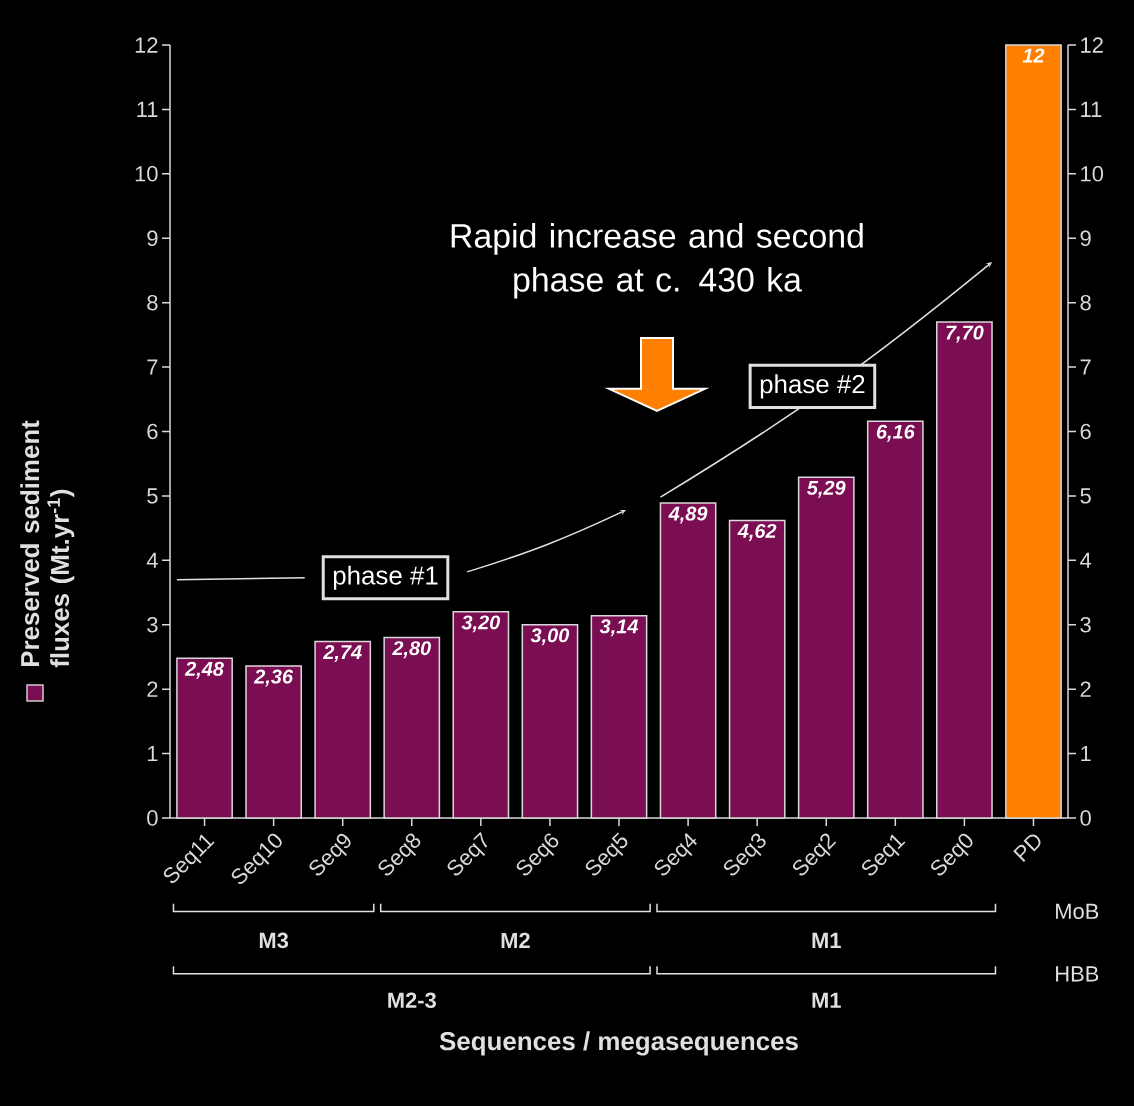 This screenshot has height=1106, width=1134. I want to click on y2-tick-label: 1, so click(1086, 754).